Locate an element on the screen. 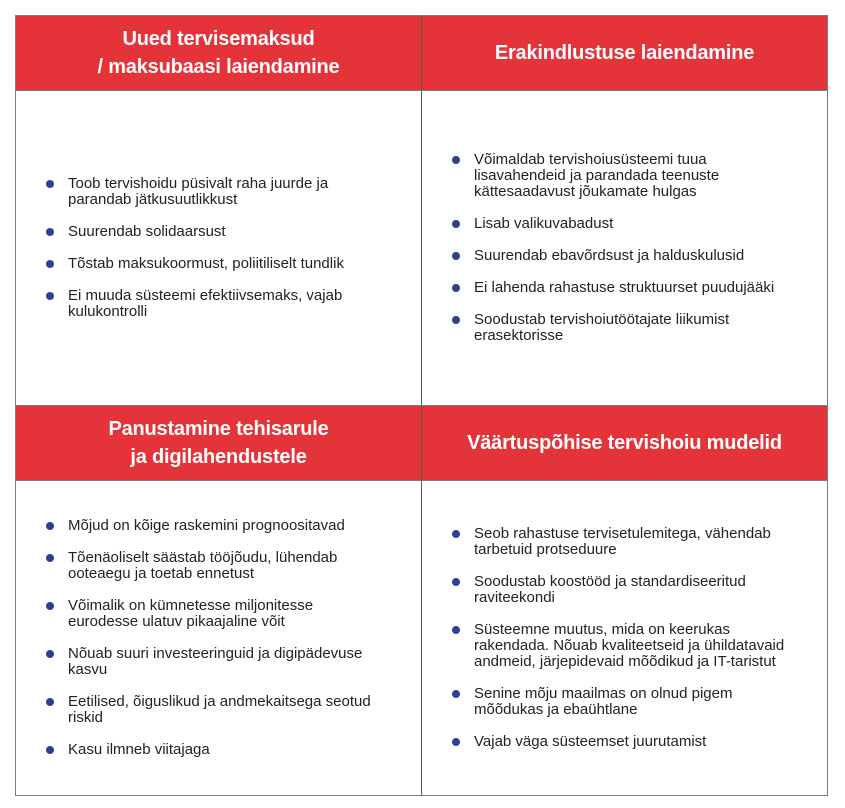  list-item-text: Suurendab ebavõrdsust ja halduskulusid is located at coordinates (609, 255).